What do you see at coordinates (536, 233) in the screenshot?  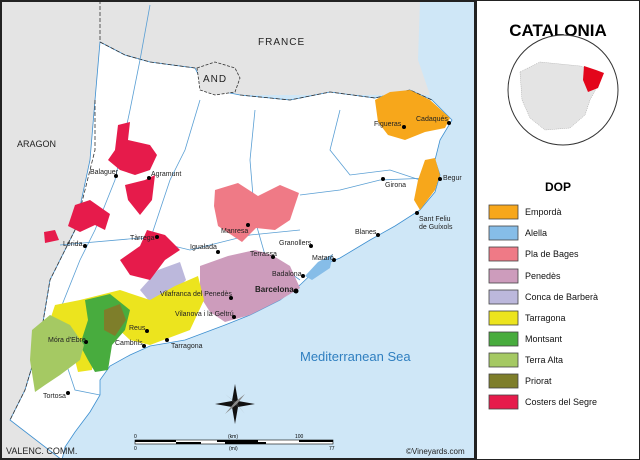 I see `legend-label: Alella` at bounding box center [536, 233].